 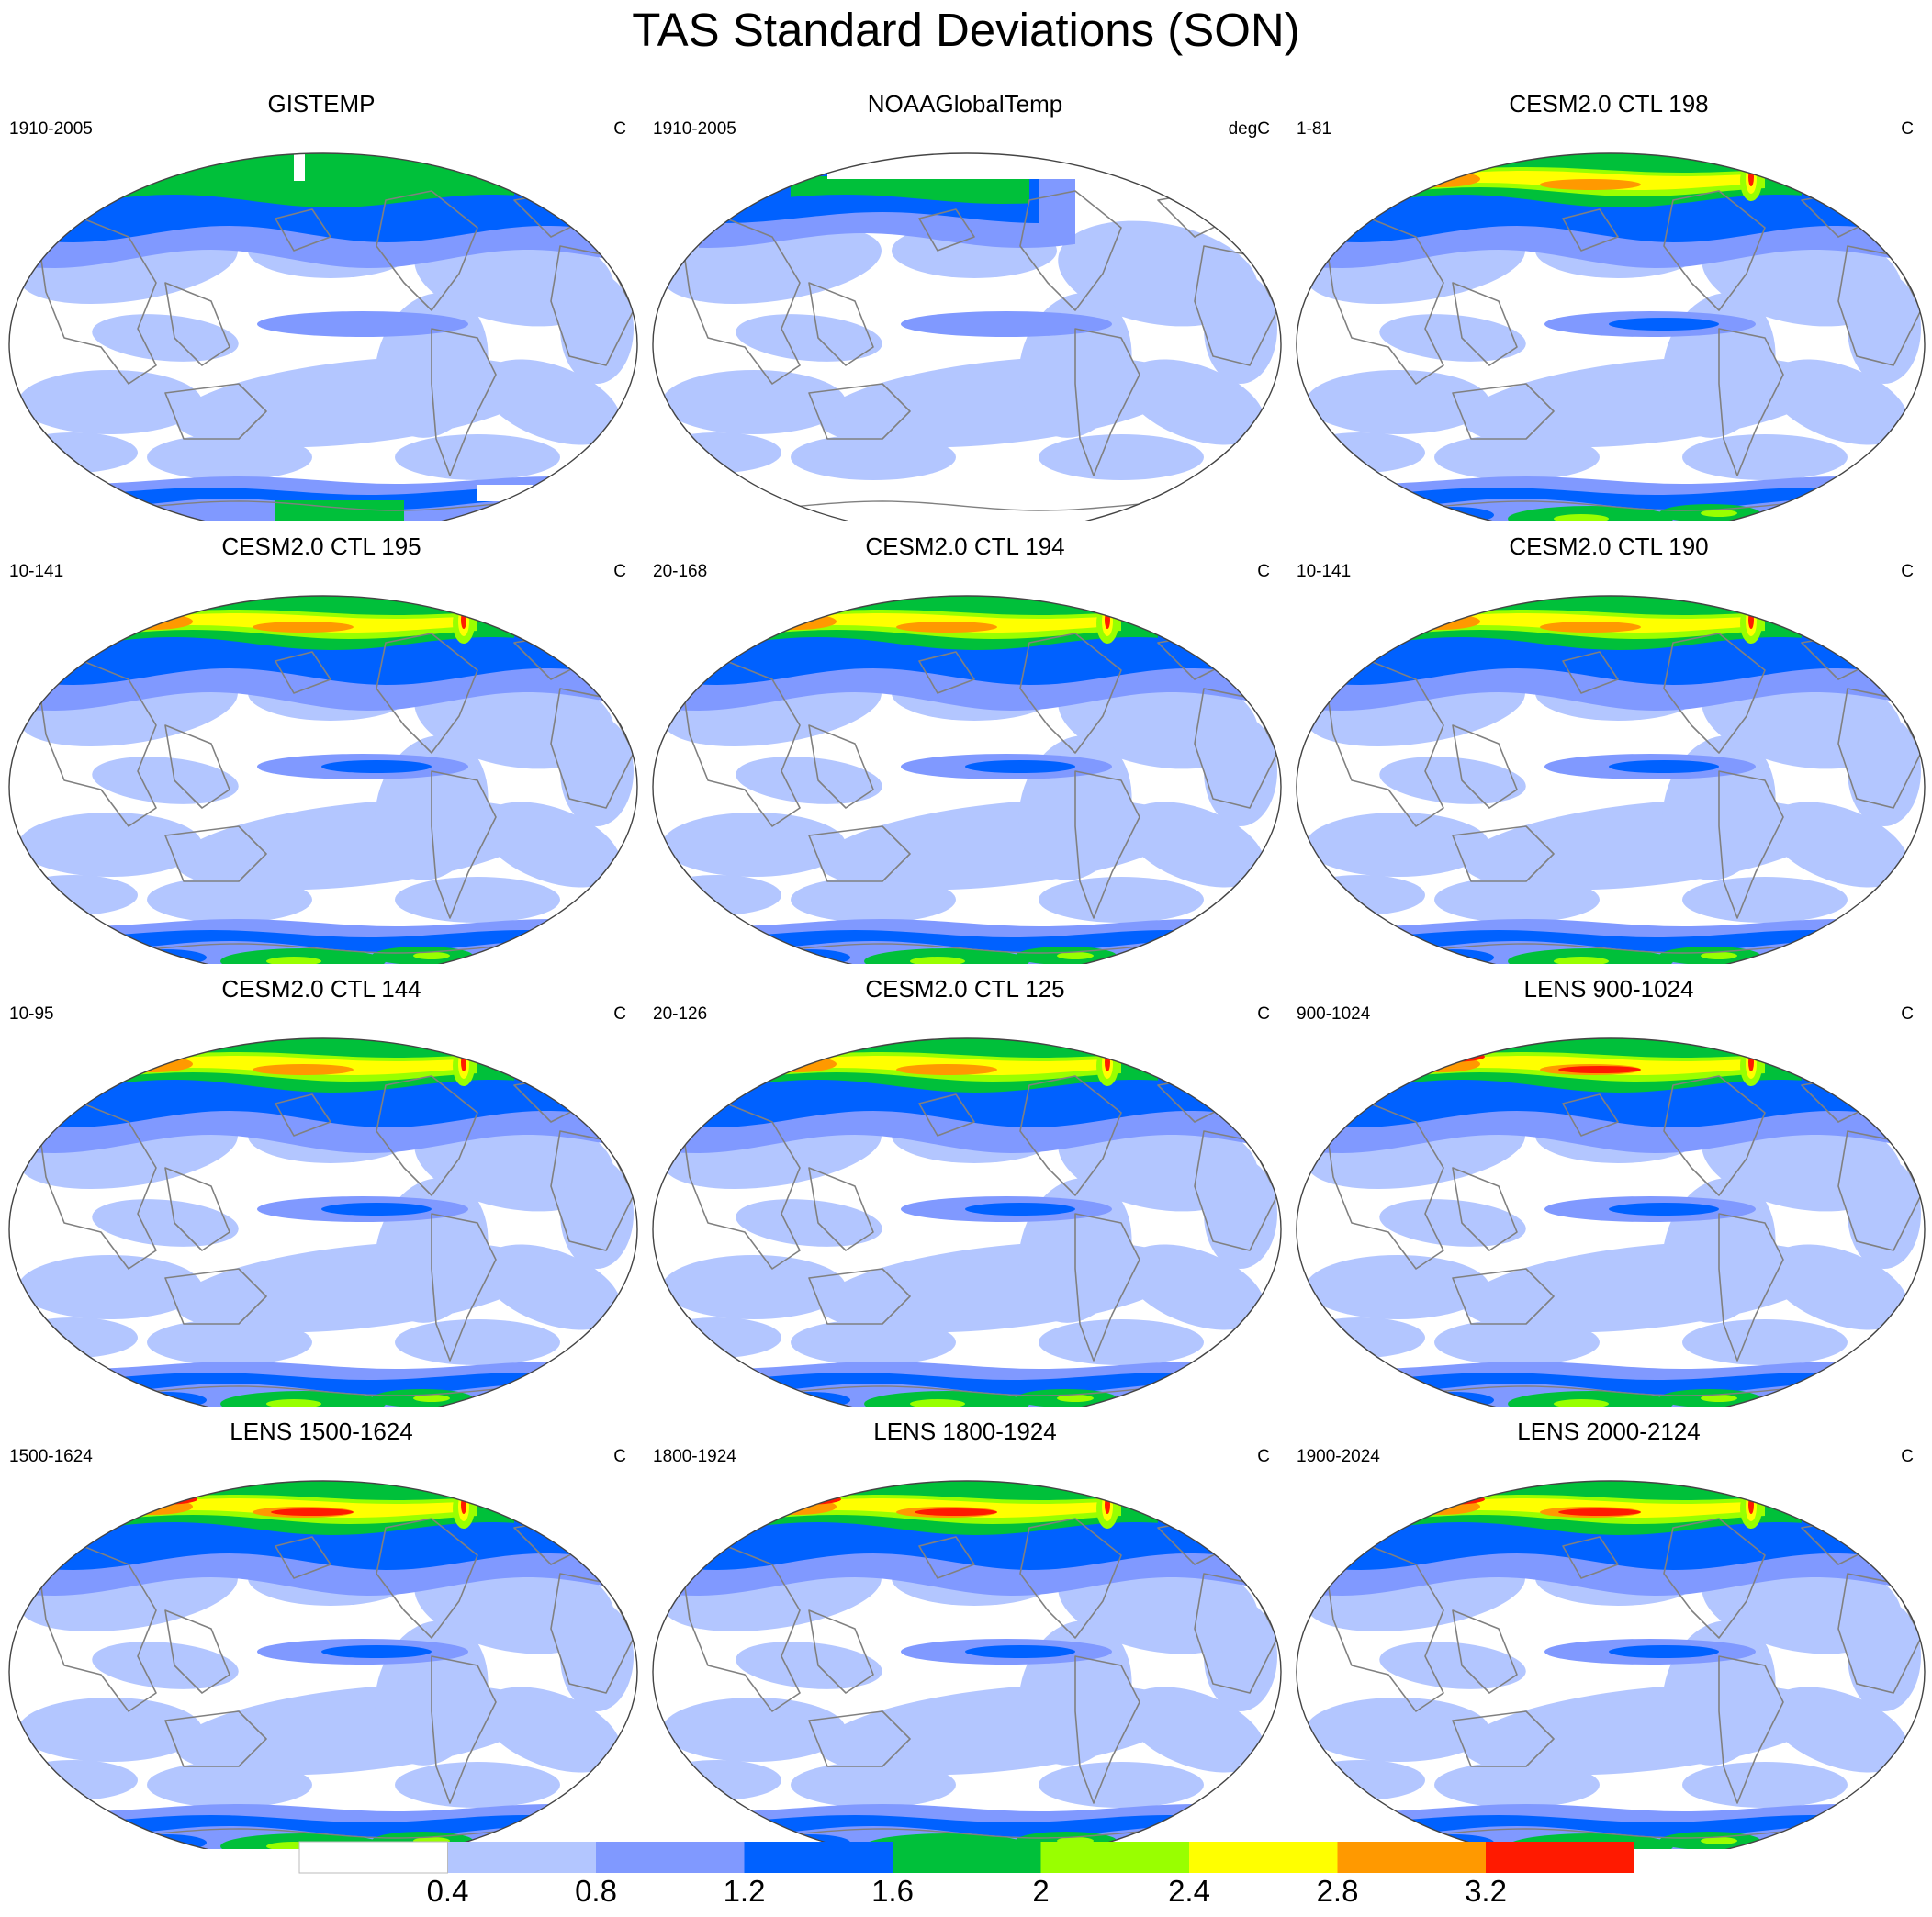 What do you see at coordinates (1609, 546) in the screenshot?
I see `panel-title: CESM2.0 CTL 190` at bounding box center [1609, 546].